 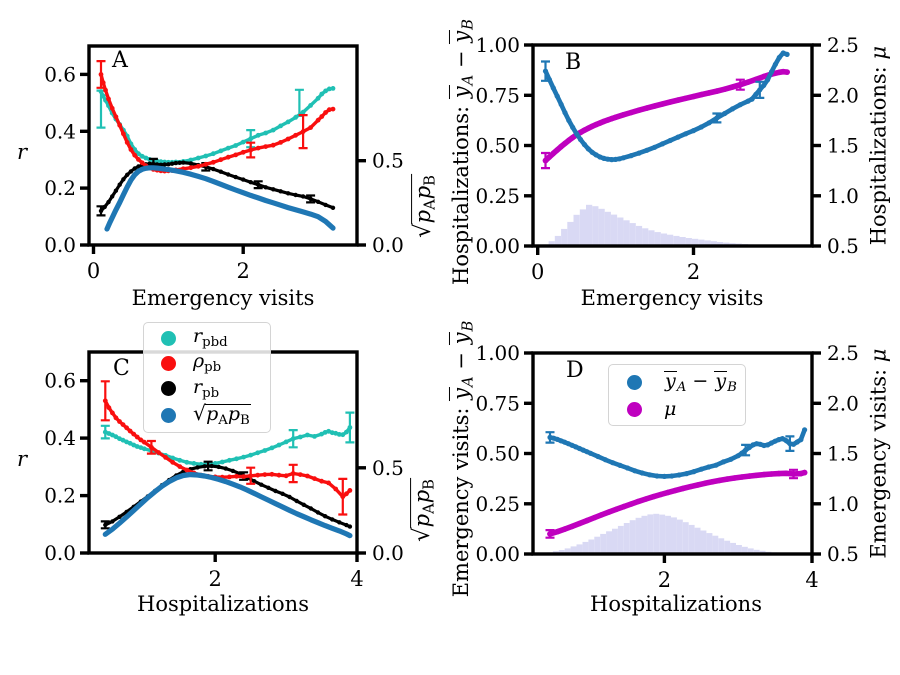 I want to click on y-tick-label-right: 2.5, so click(x=843, y=45).